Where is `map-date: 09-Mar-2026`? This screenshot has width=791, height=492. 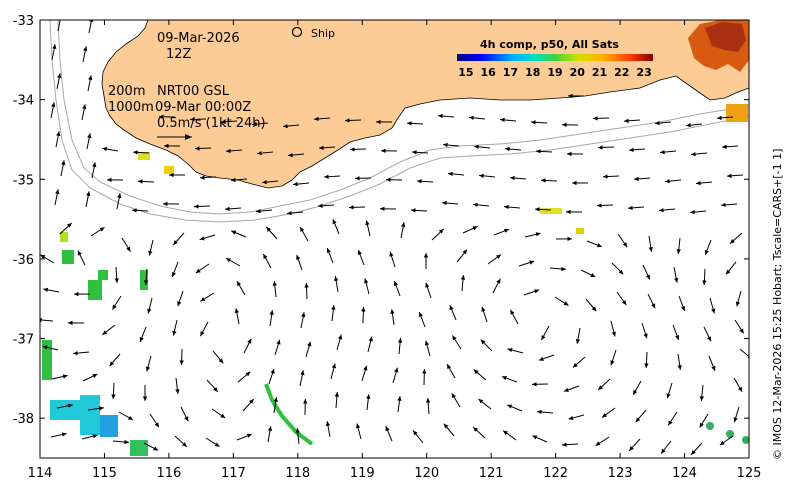
map-date: 09-Mar-2026 is located at coordinates (198, 38).